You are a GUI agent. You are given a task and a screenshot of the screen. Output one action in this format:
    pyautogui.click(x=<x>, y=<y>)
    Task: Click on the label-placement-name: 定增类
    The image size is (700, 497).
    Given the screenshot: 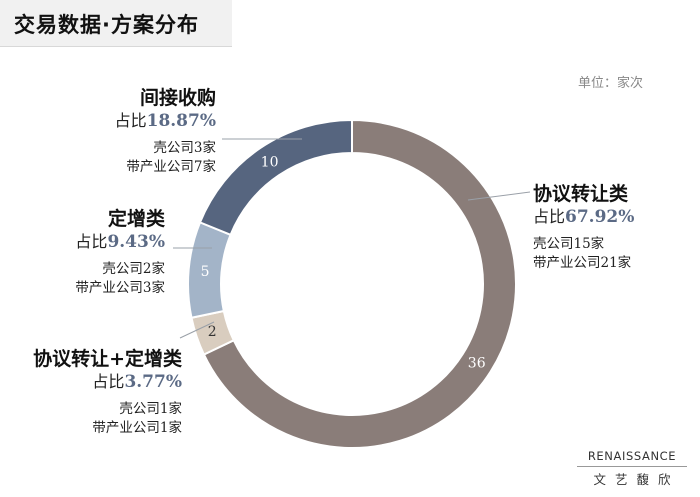 What is the action you would take?
    pyautogui.click(x=136, y=219)
    